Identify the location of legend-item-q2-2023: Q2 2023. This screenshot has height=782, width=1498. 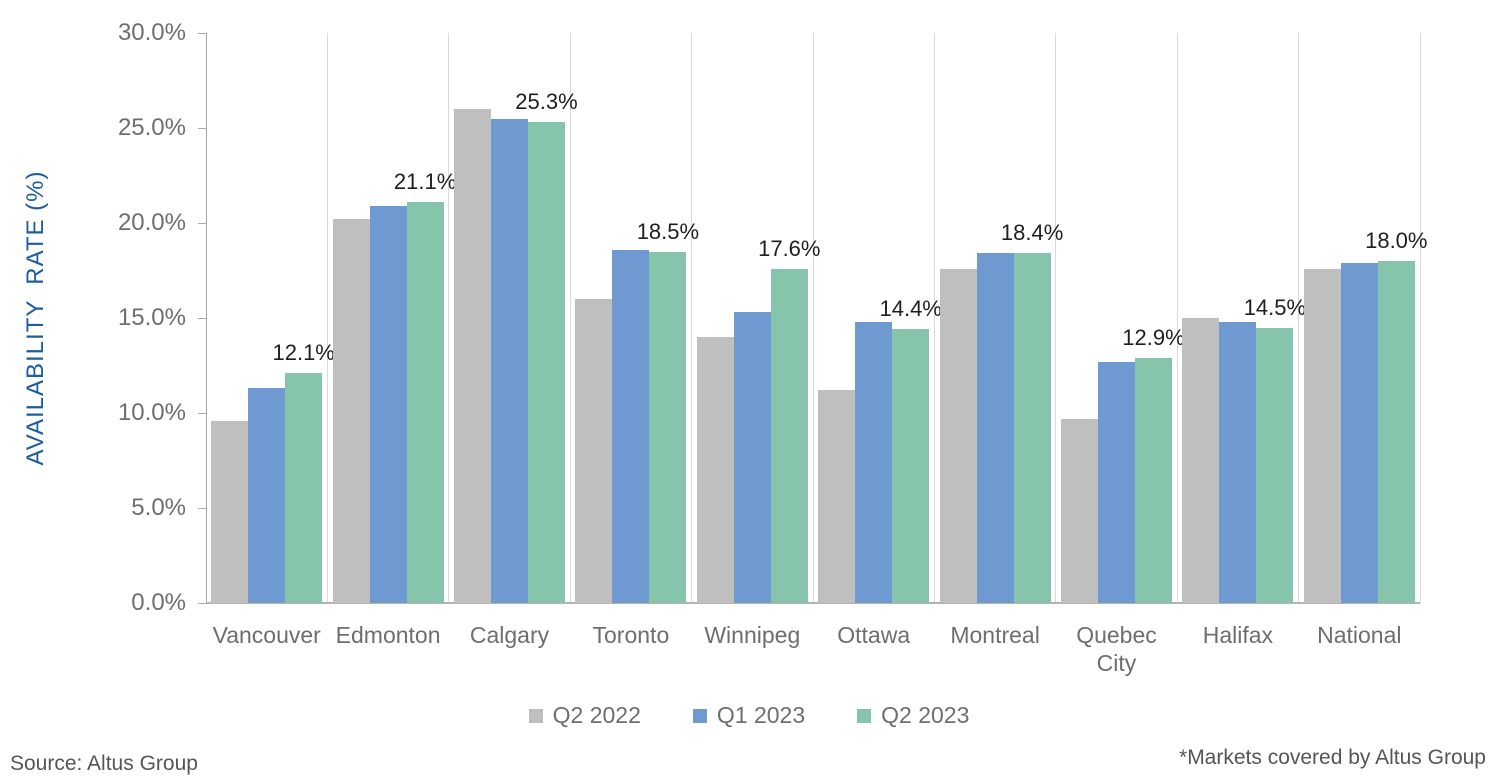
(913, 715).